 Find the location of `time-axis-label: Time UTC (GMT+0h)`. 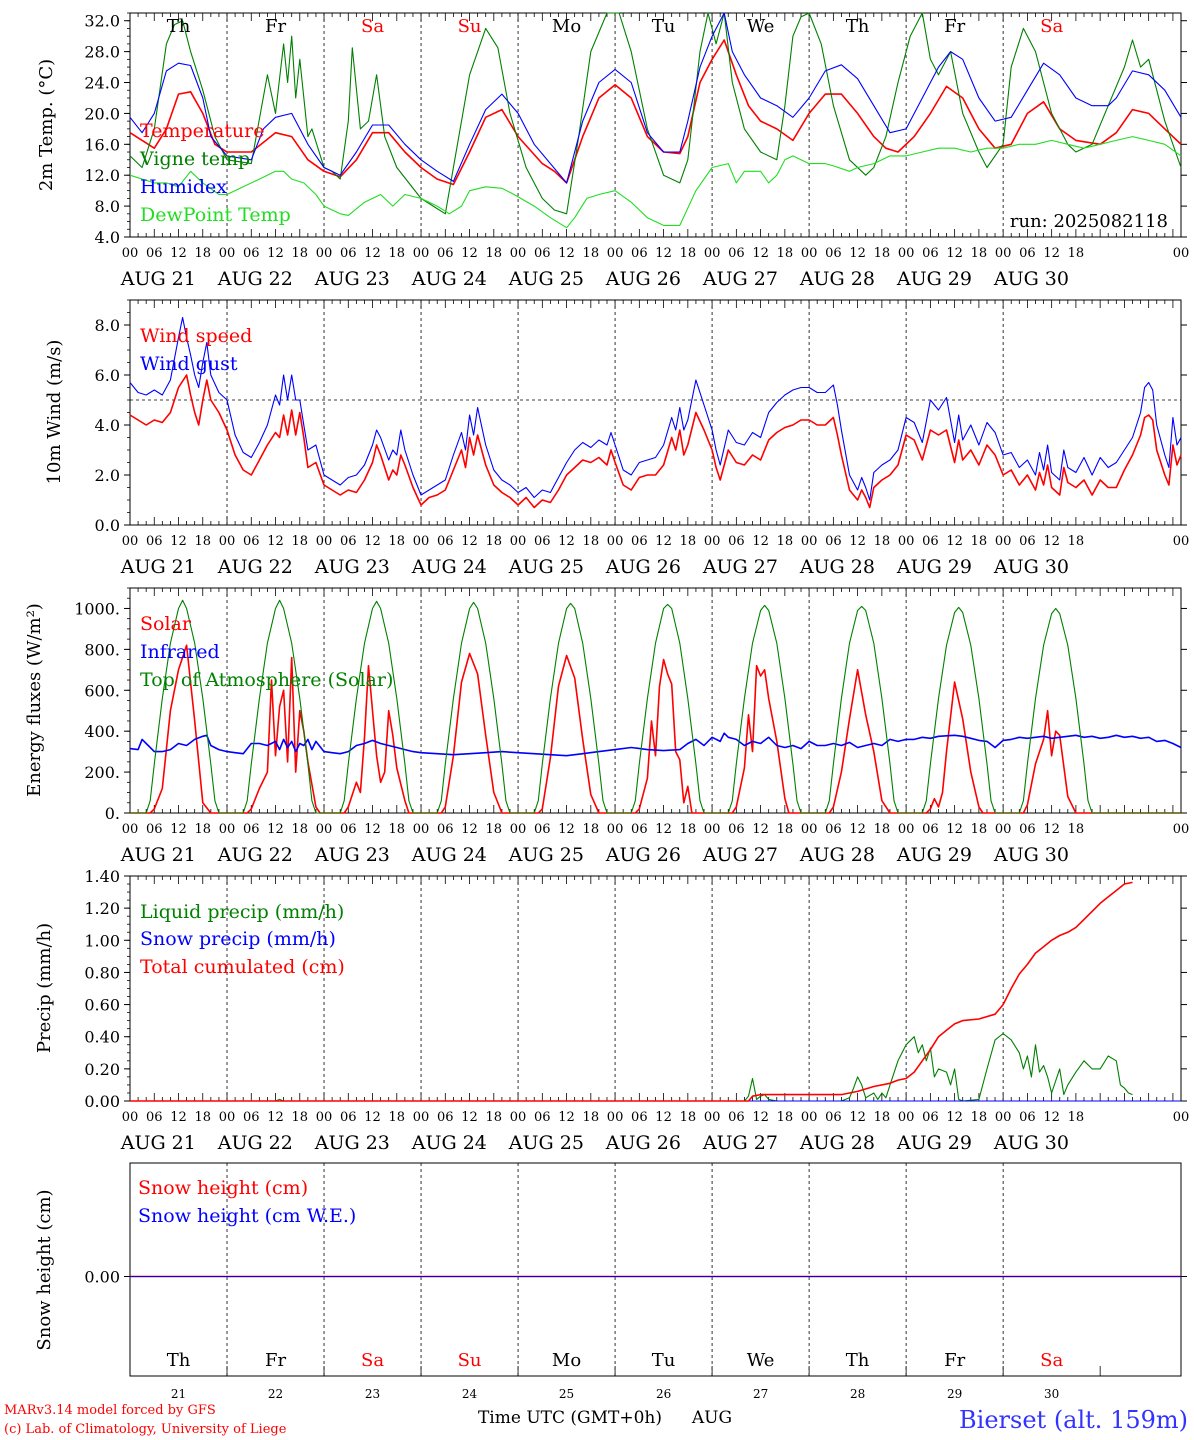

time-axis-label: Time UTC (GMT+0h) is located at coordinates (570, 1418).